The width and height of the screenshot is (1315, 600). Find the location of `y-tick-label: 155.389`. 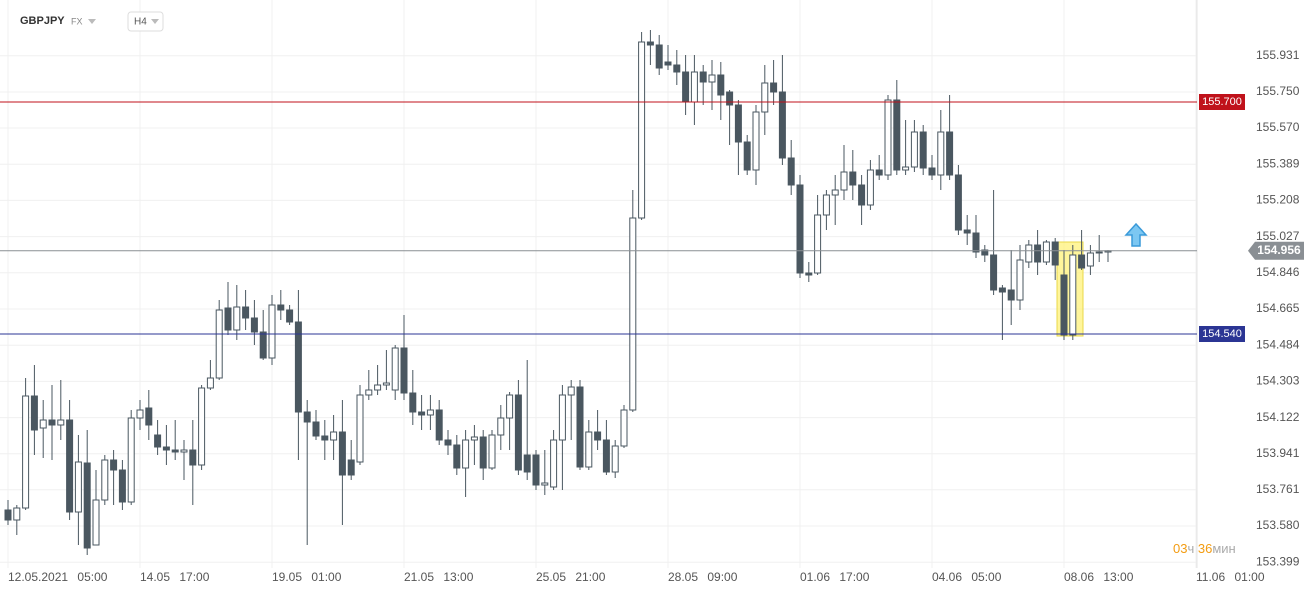

y-tick-label: 155.389 is located at coordinates (1278, 163).